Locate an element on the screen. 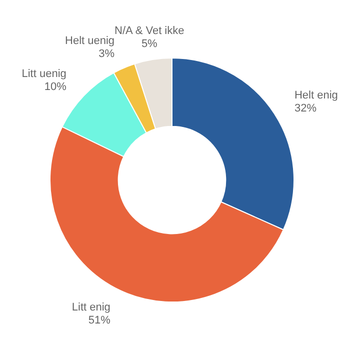  data-label: 51% is located at coordinates (99, 320).